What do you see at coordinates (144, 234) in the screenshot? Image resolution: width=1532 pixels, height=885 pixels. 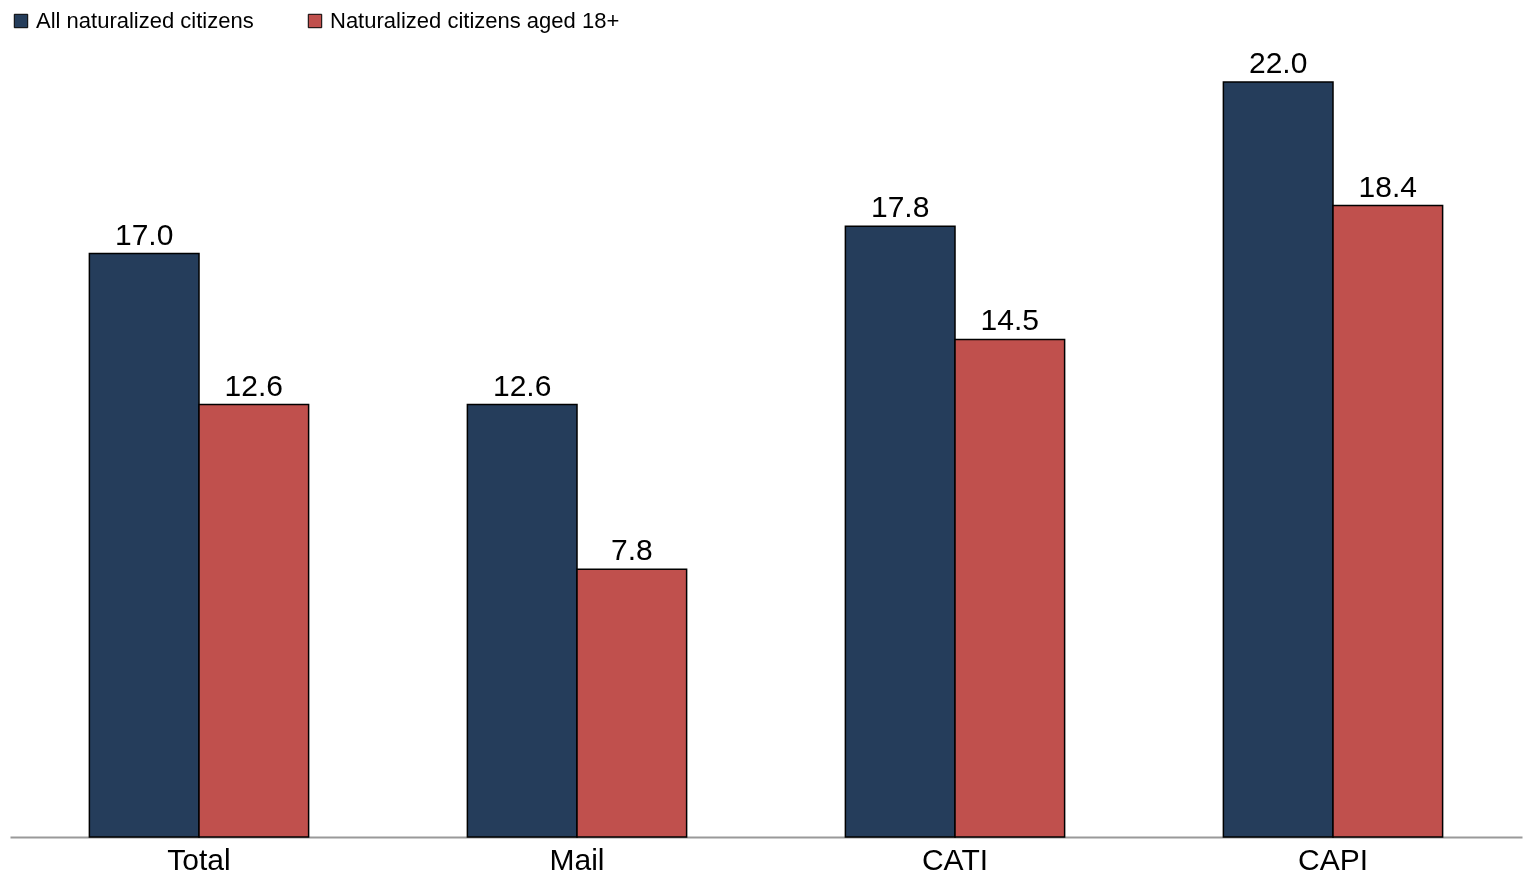 I see `data-label: 17.0` at bounding box center [144, 234].